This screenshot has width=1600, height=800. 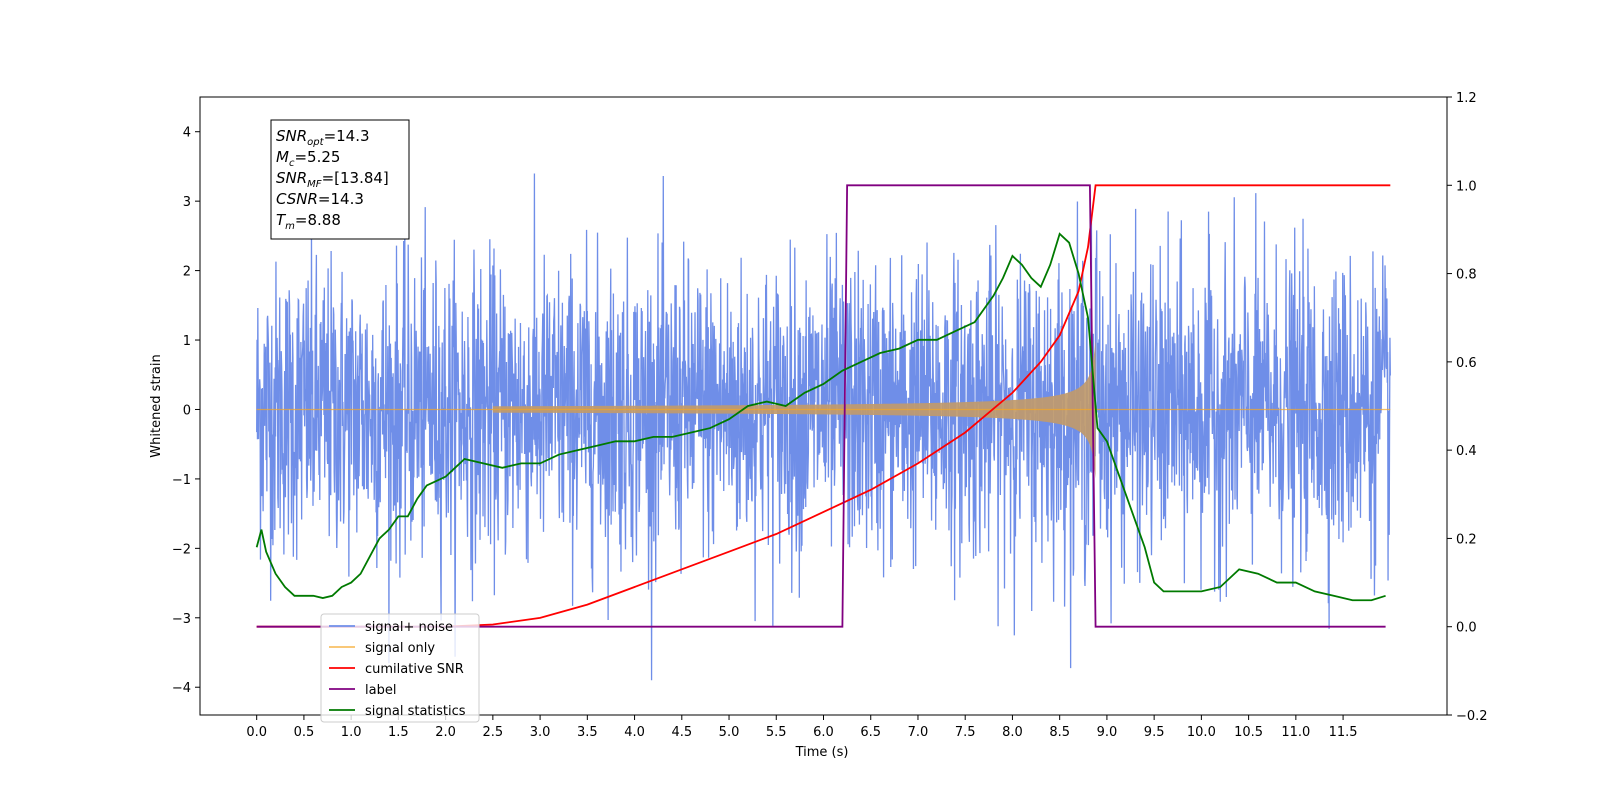 I want to click on annotation-line: CSNR=14.3, so click(x=320, y=199).